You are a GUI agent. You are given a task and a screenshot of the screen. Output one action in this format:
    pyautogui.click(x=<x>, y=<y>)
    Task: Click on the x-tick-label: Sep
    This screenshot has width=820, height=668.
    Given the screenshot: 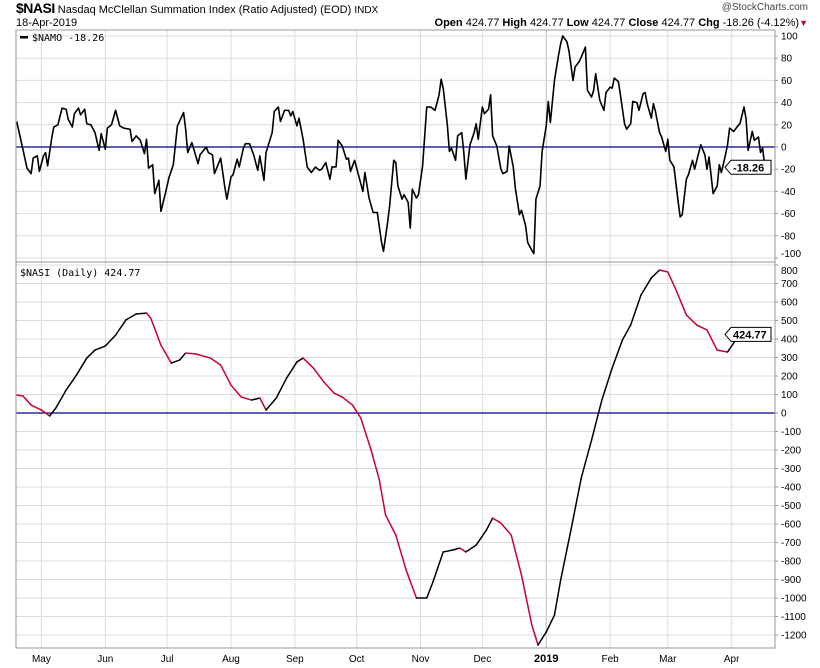 What is the action you would take?
    pyautogui.click(x=295, y=659)
    